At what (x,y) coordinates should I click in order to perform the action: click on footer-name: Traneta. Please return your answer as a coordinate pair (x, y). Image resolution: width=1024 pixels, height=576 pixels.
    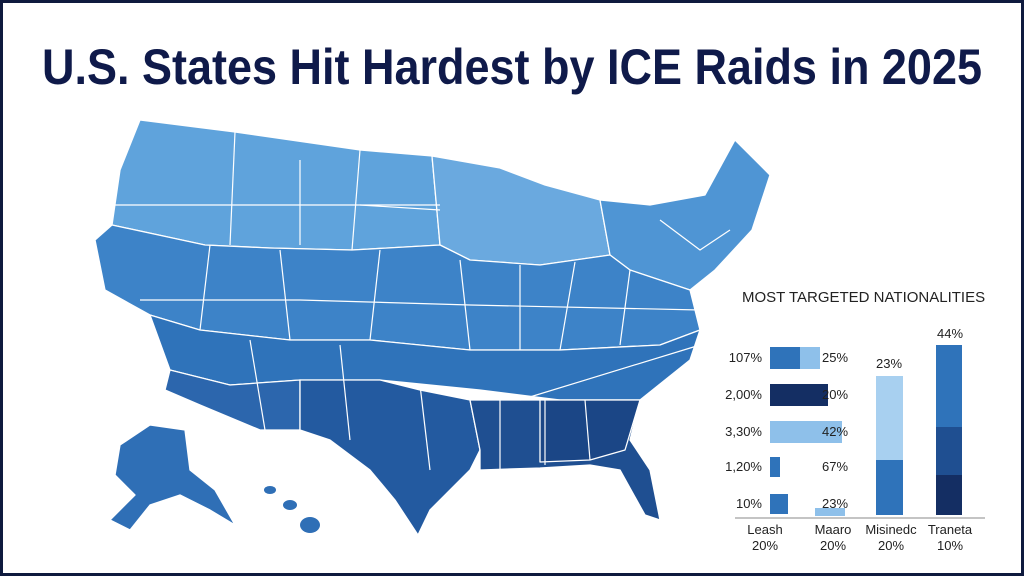
    Looking at the image, I should click on (950, 529).